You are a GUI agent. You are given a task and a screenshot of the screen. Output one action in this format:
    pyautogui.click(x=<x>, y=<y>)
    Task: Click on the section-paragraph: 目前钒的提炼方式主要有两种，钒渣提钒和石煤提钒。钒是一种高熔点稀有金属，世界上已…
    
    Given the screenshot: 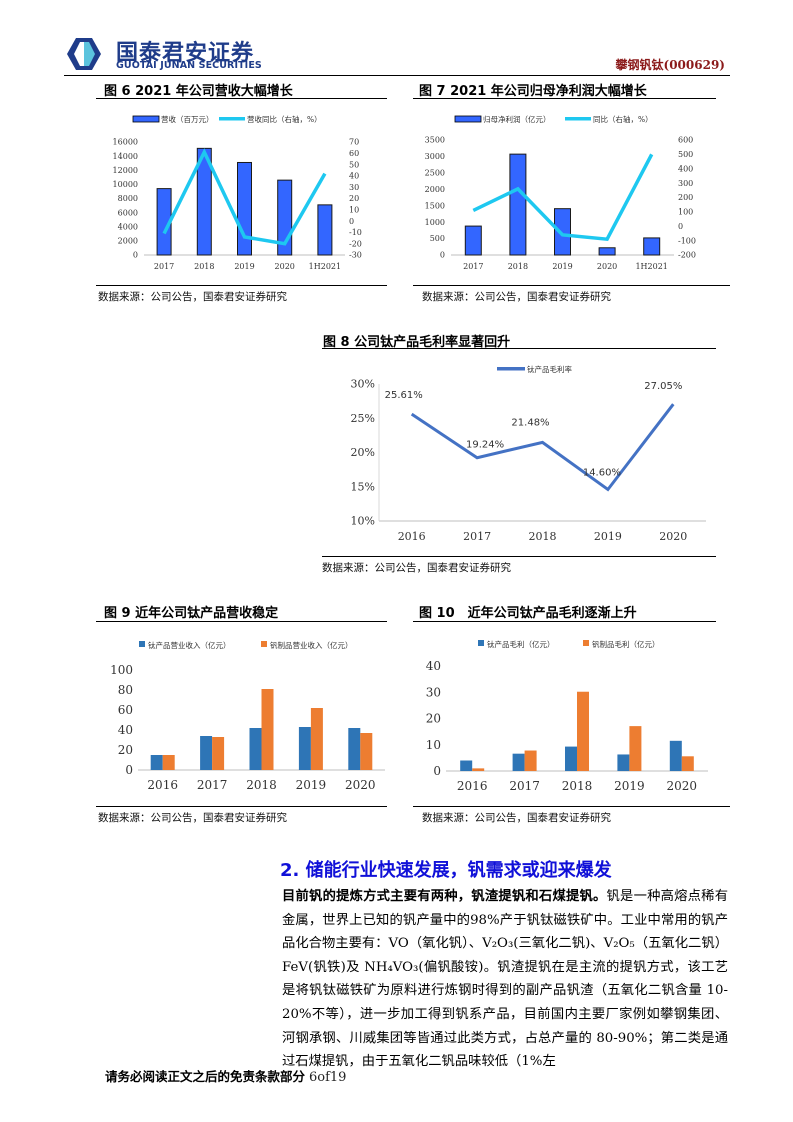 What is the action you would take?
    pyautogui.click(x=505, y=979)
    